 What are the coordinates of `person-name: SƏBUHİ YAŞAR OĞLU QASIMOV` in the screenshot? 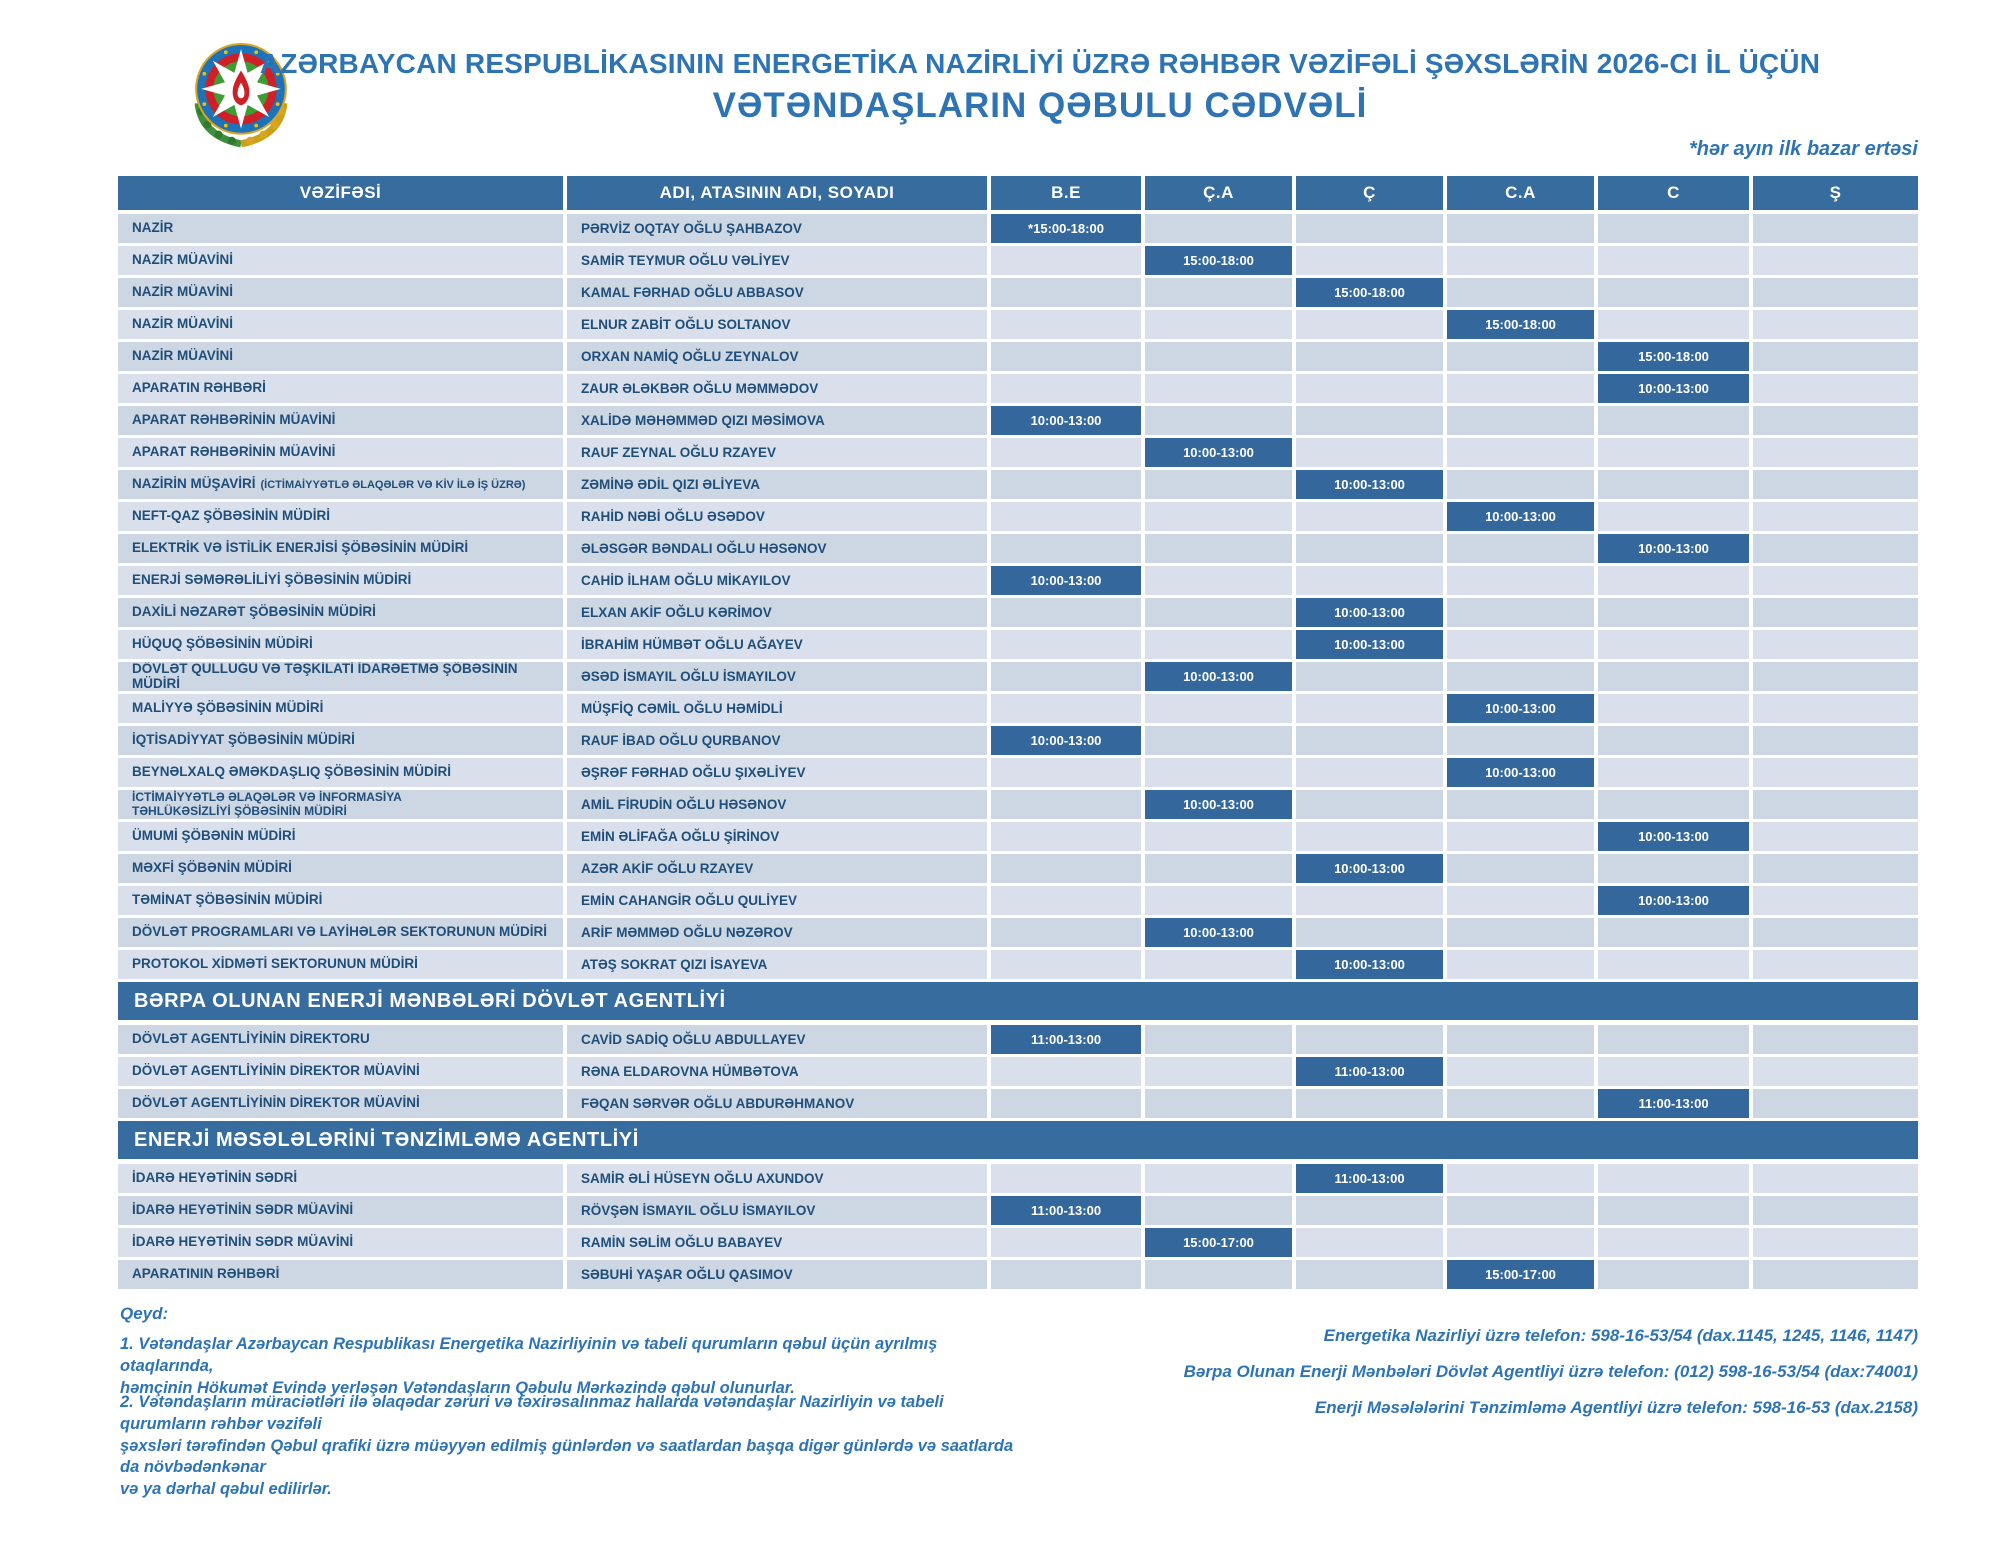 It's located at (687, 1274).